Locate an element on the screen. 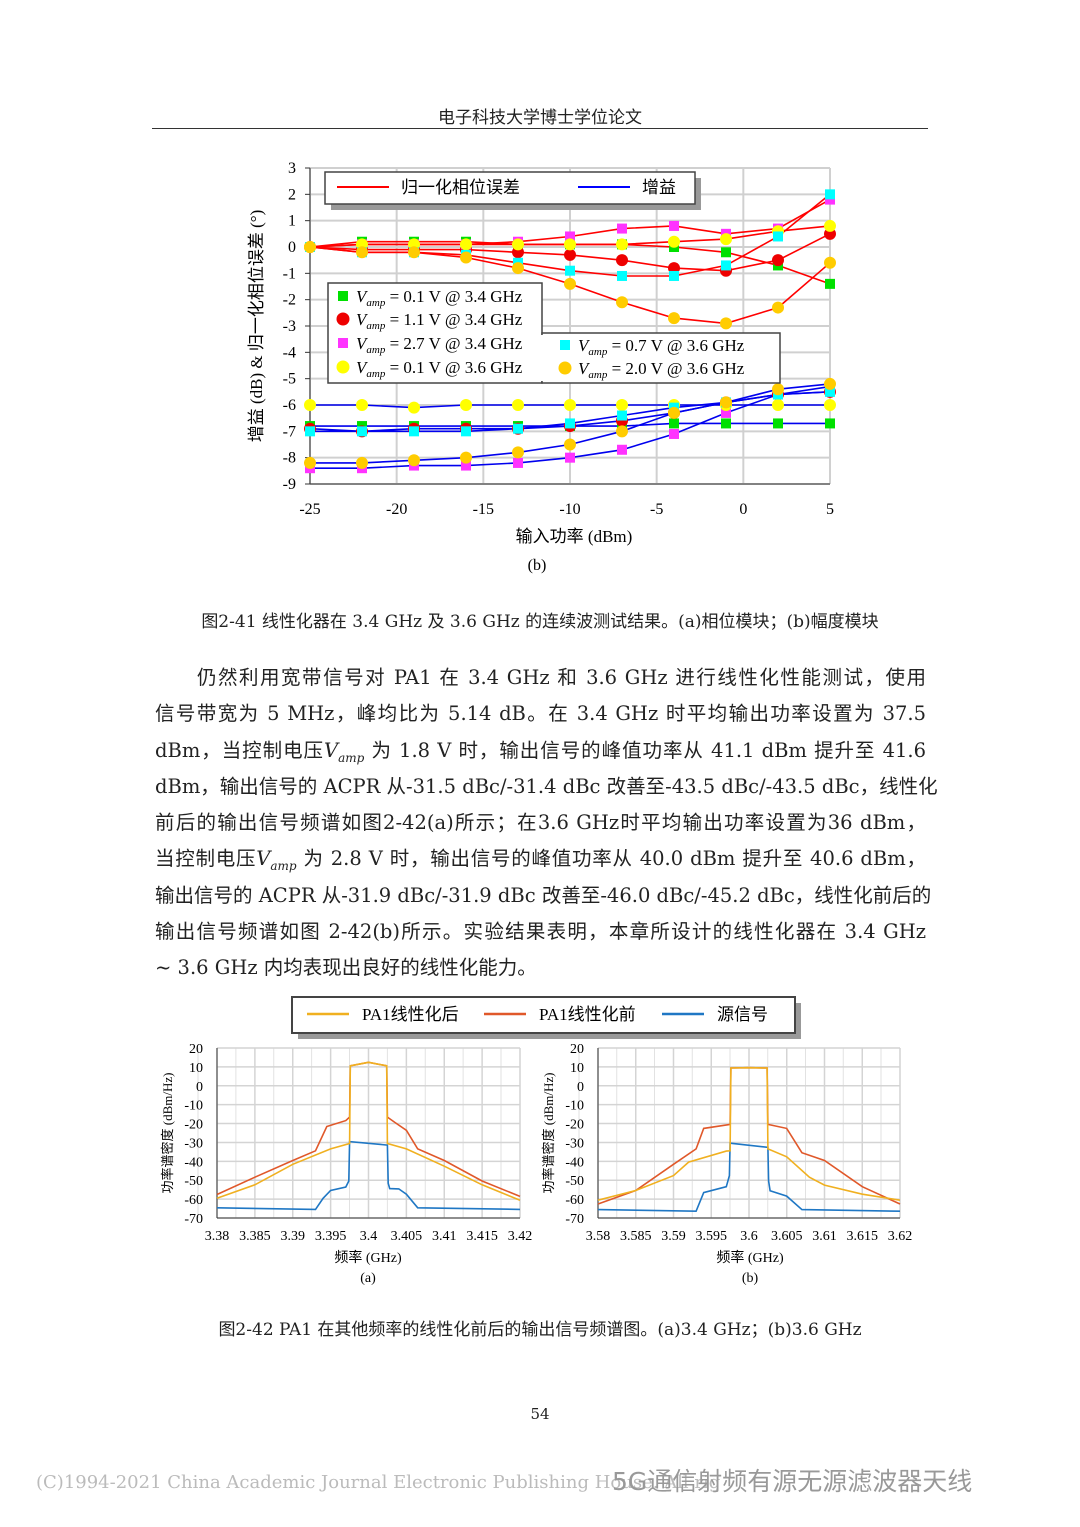 The height and width of the screenshot is (1527, 1080). x-tick-label: 3.405 is located at coordinates (407, 1236).